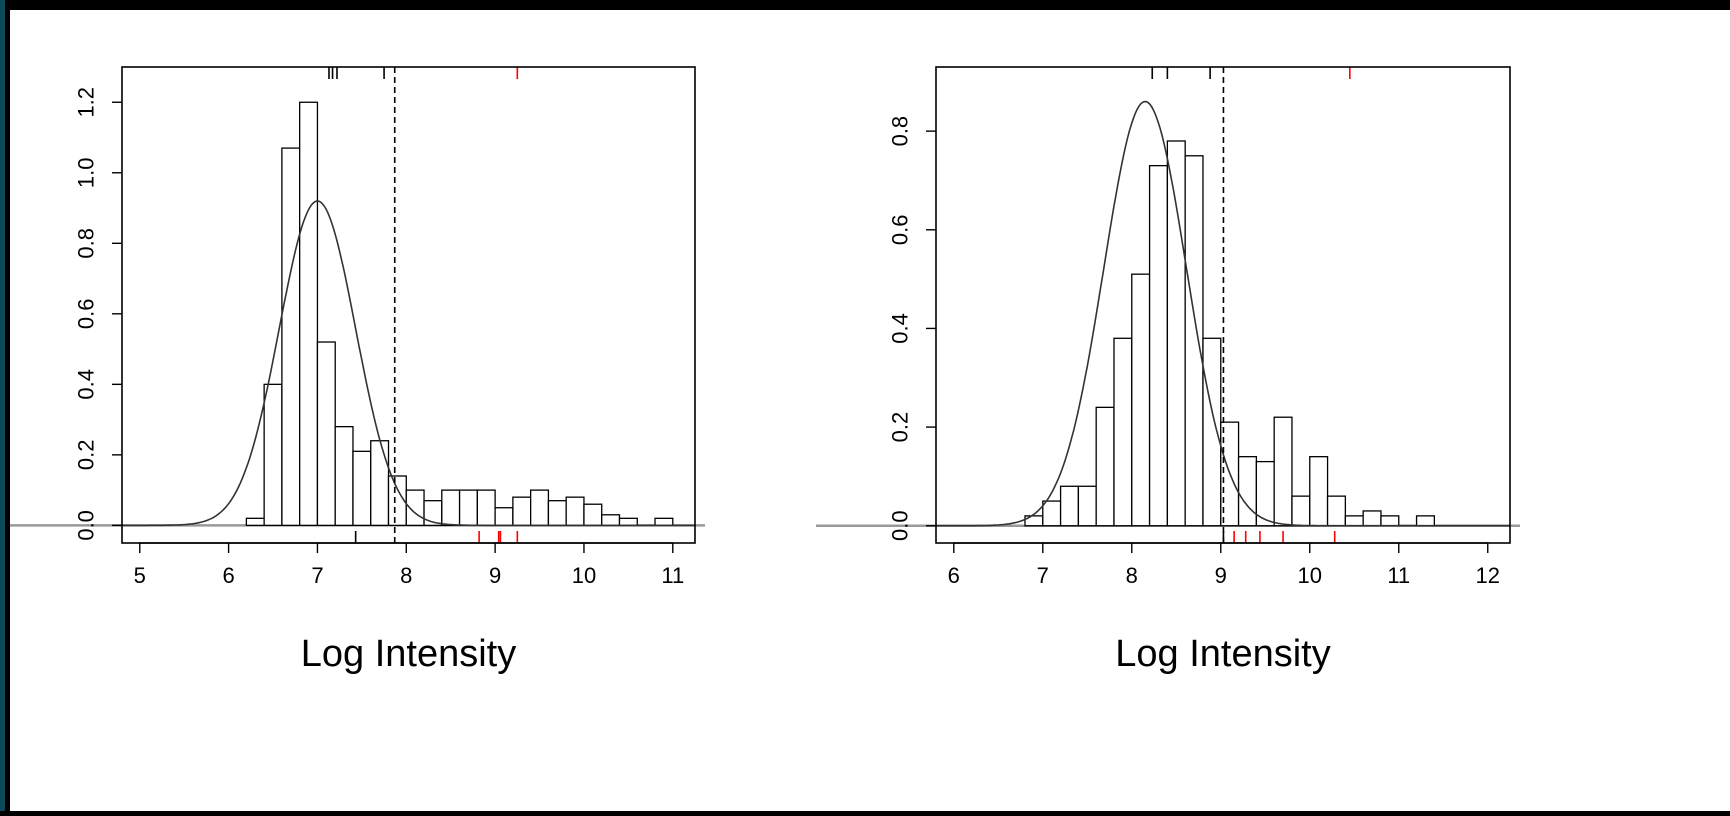 Image resolution: width=1730 pixels, height=816 pixels. What do you see at coordinates (86, 172) in the screenshot?
I see `y-tick-label: 1.0` at bounding box center [86, 172].